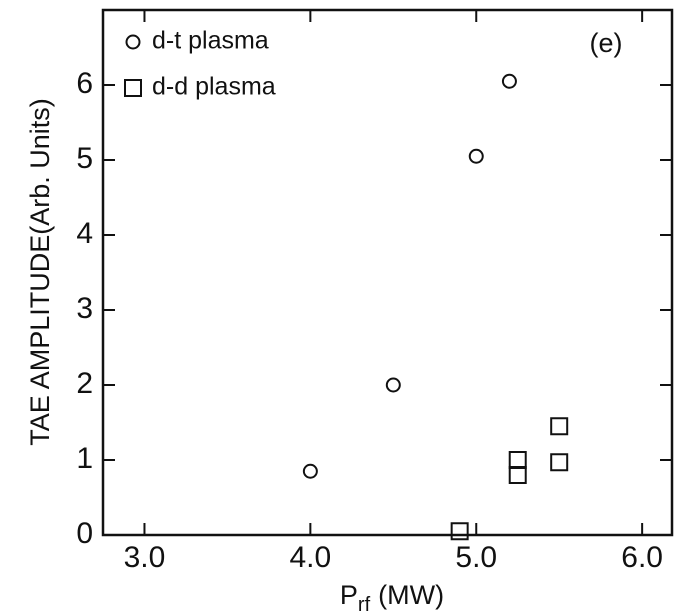 Image resolution: width=700 pixels, height=614 pixels. What do you see at coordinates (84, 233) in the screenshot?
I see `y-tick-label: 4` at bounding box center [84, 233].